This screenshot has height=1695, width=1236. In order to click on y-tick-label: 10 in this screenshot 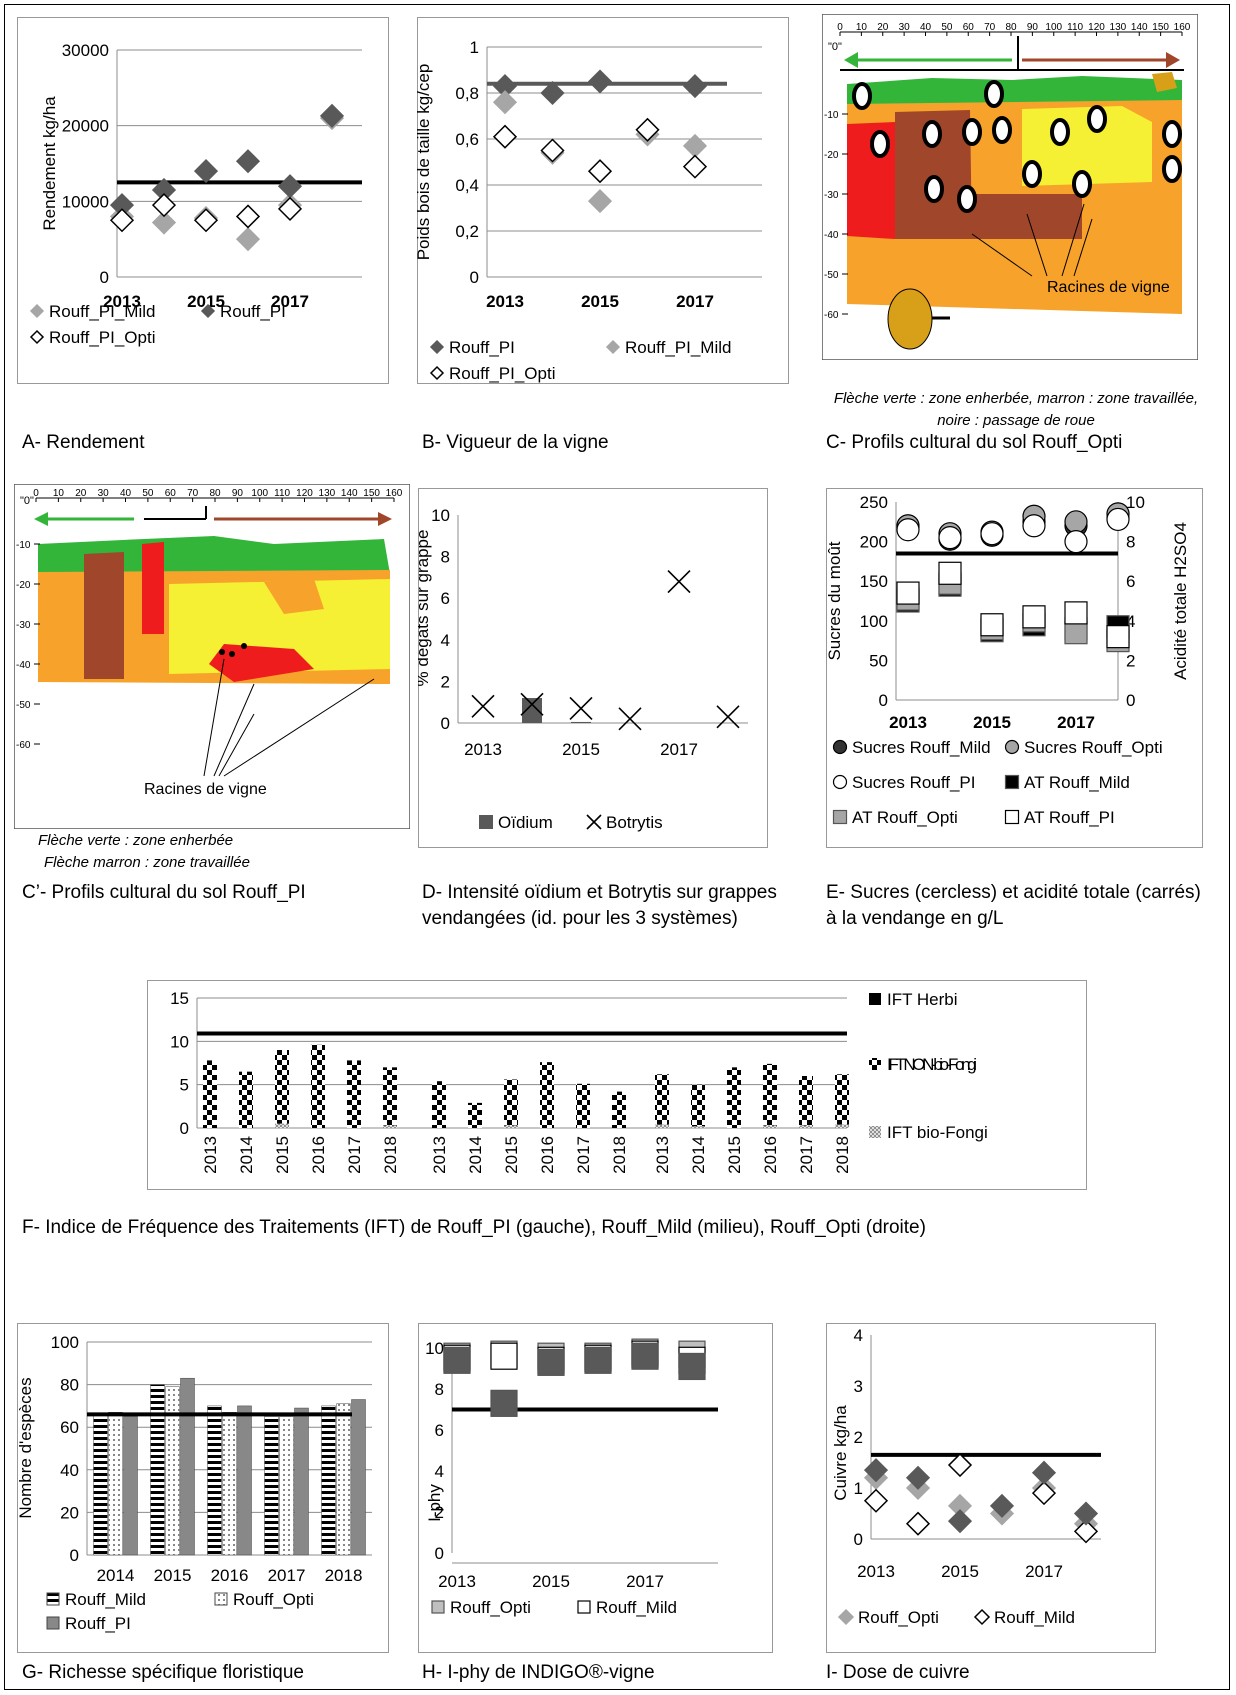, I will do `click(179, 1041)`.